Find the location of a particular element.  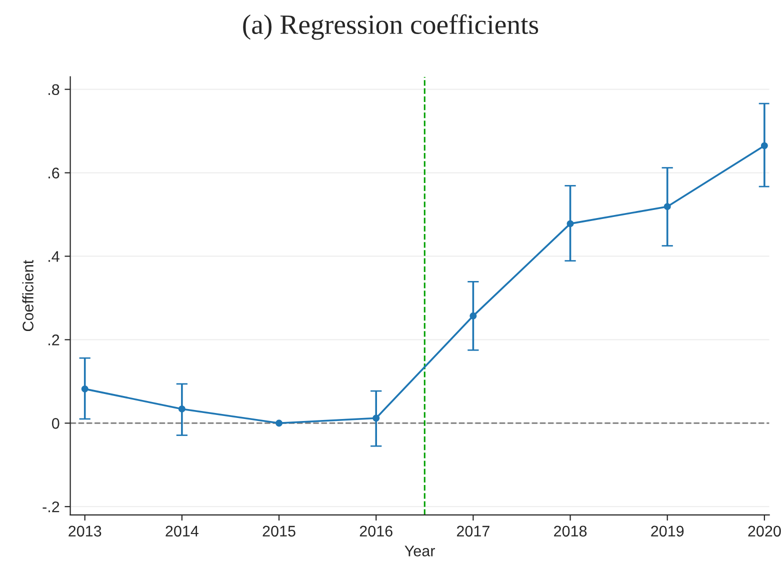

x-tick-label: 2013 is located at coordinates (85, 531).